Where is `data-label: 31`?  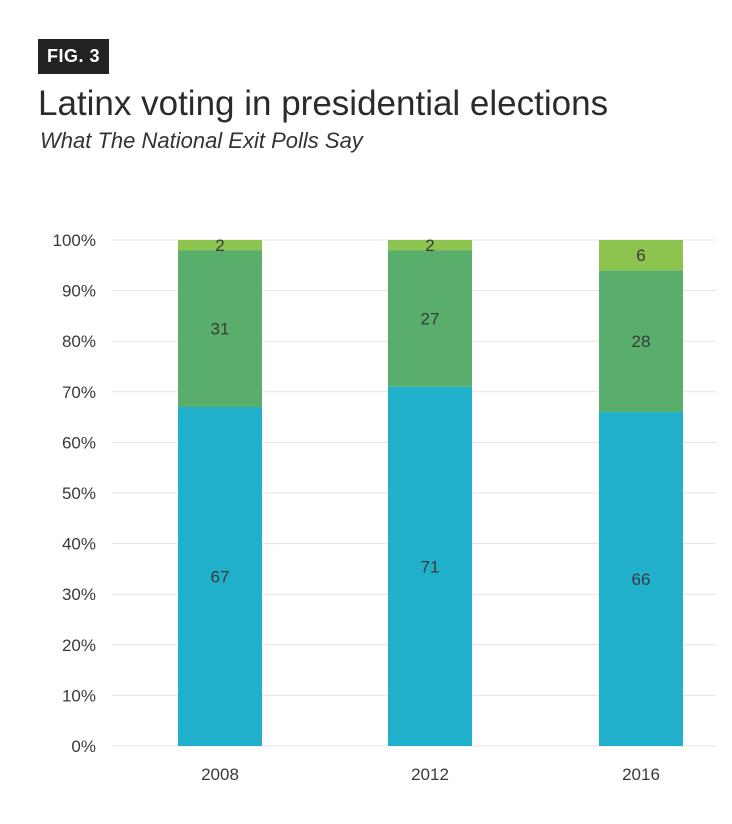 data-label: 31 is located at coordinates (220, 329).